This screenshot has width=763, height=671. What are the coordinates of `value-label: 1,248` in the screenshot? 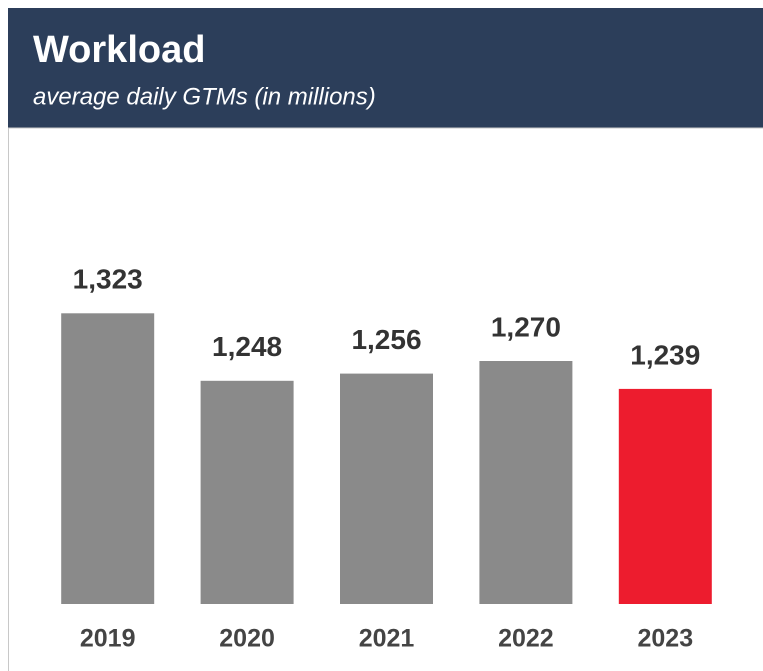 It's located at (247, 346).